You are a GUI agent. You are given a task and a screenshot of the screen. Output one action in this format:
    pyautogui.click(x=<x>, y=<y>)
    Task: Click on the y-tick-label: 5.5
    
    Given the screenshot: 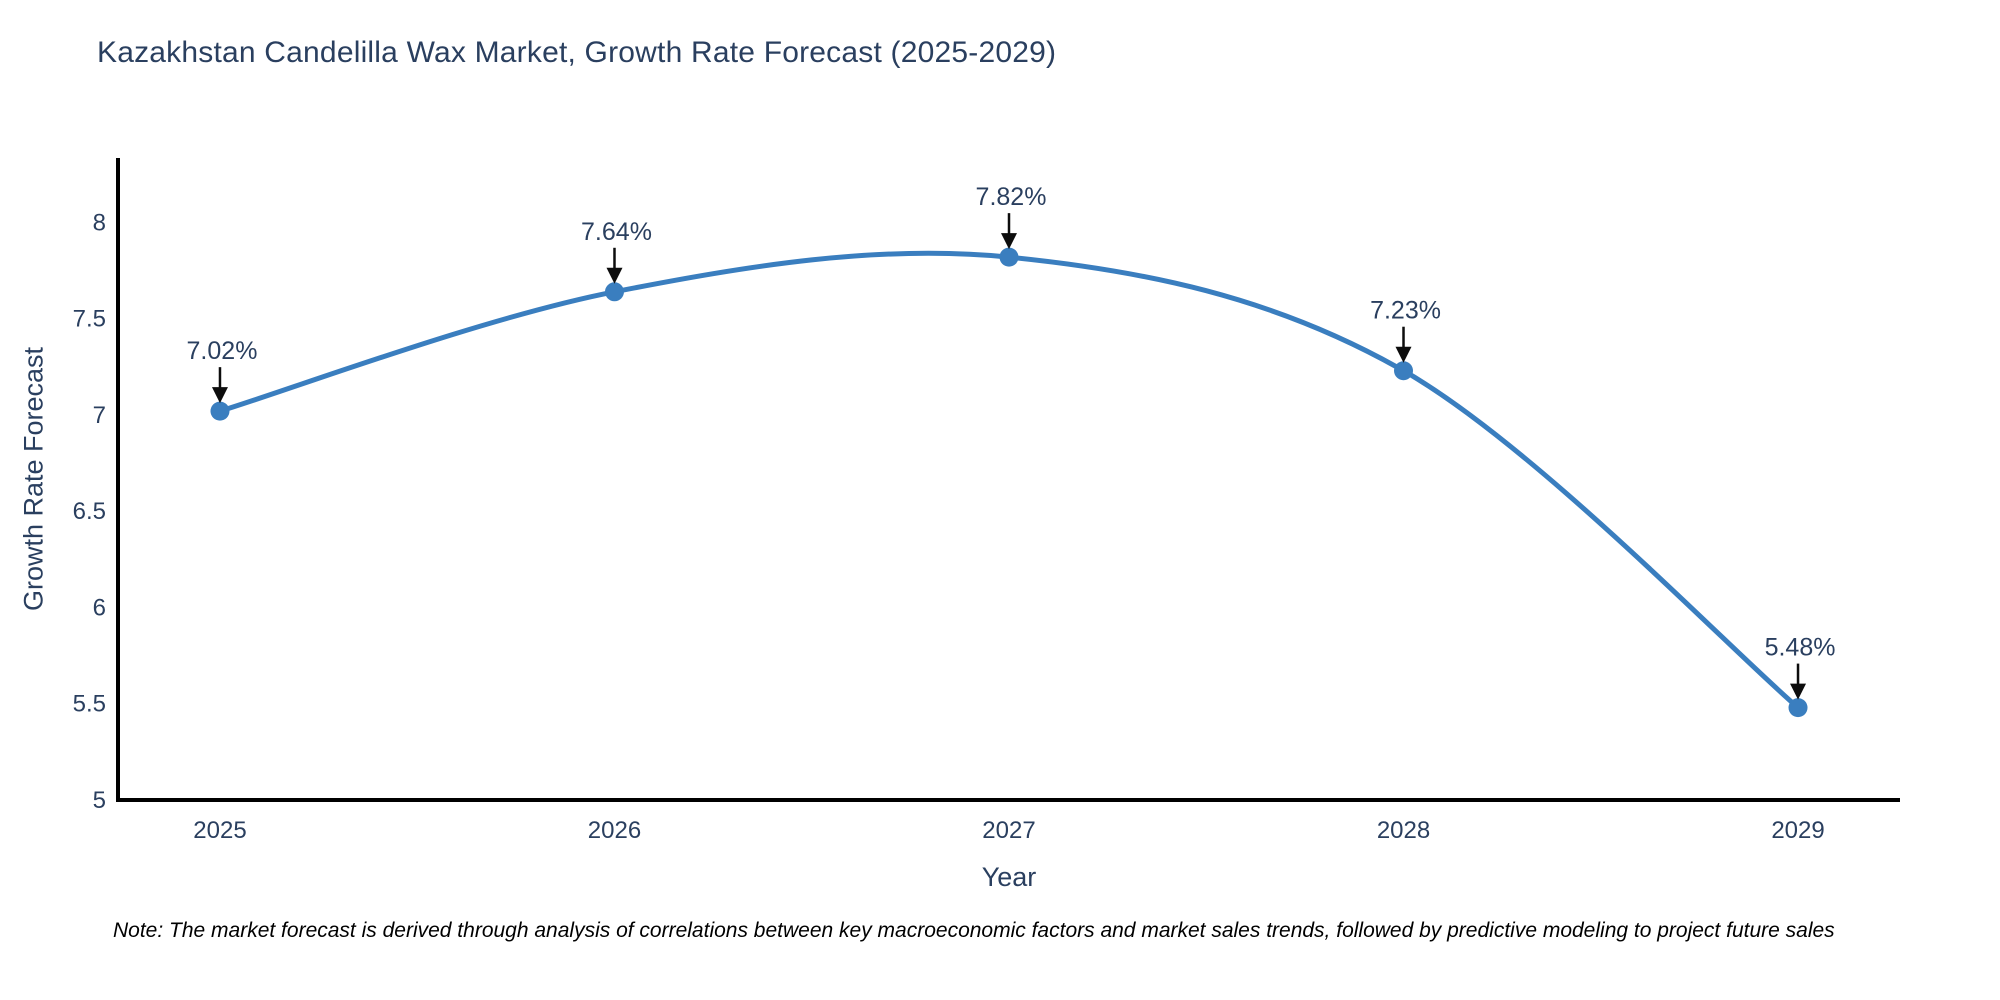 What is the action you would take?
    pyautogui.click(x=89, y=704)
    